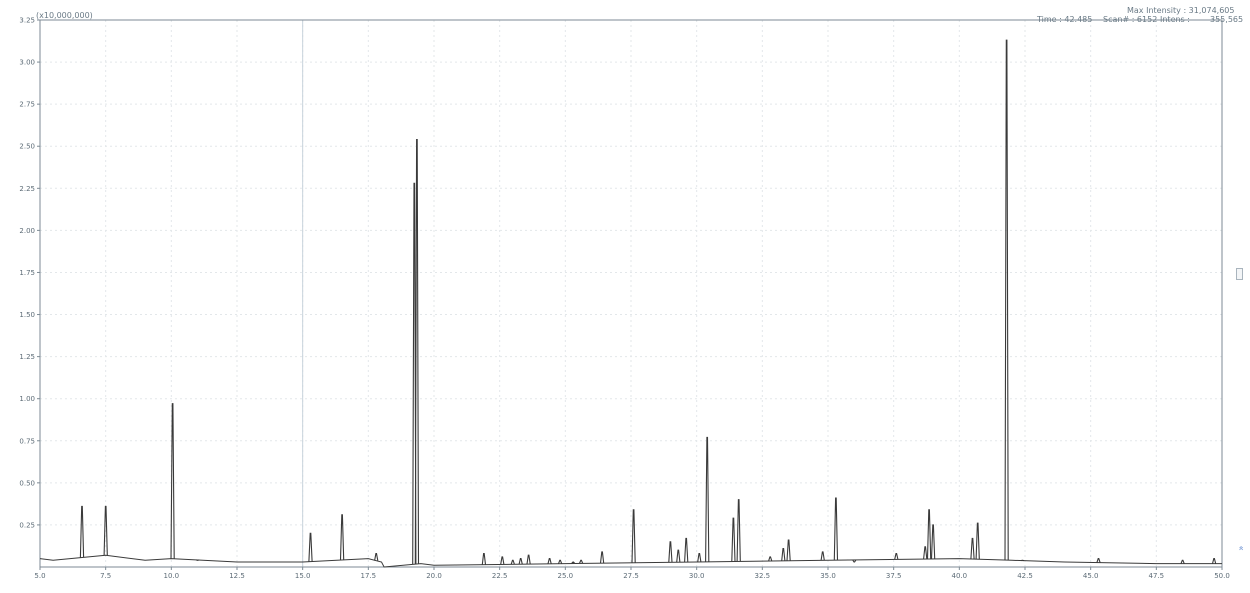  What do you see at coordinates (1064, 19) in the screenshot?
I see `time-readout: Time : 42.485` at bounding box center [1064, 19].